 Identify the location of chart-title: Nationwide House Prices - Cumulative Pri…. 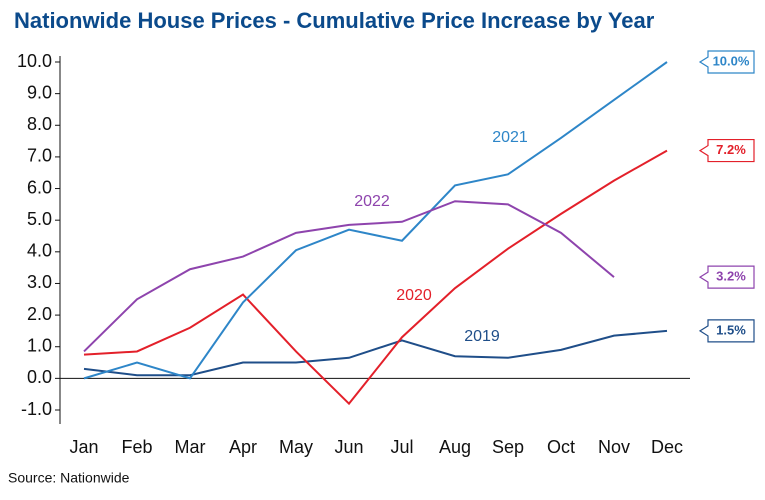
(334, 20).